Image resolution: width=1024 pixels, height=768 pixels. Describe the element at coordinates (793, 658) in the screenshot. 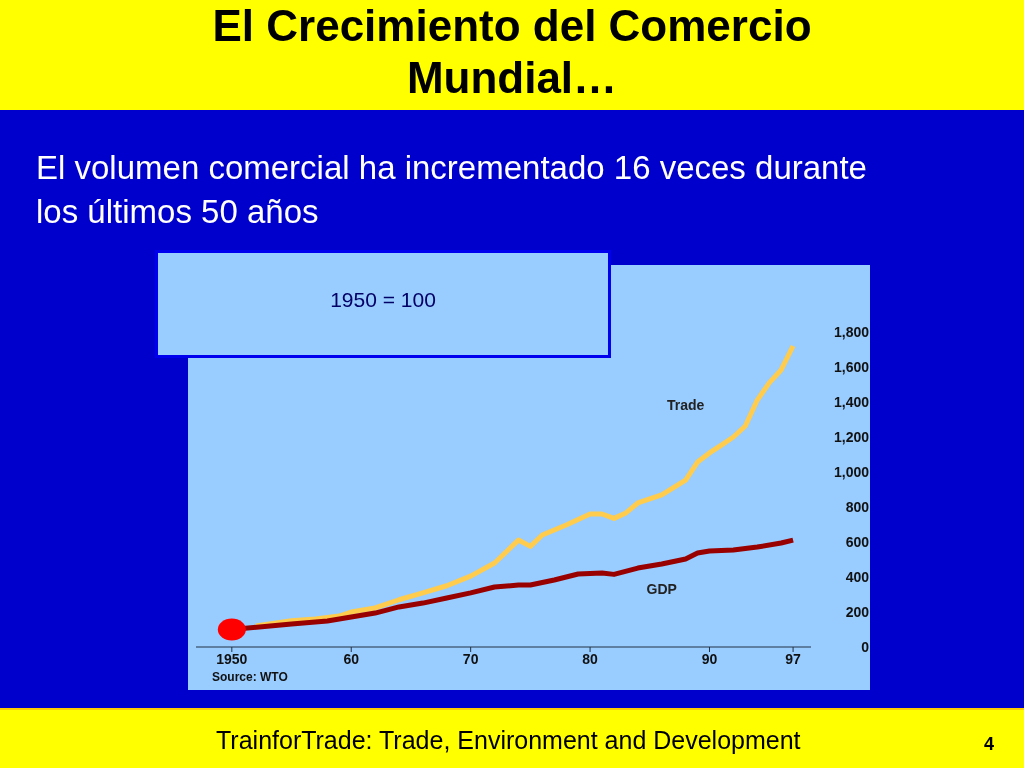

I see `x-tick-label: 97` at that location.